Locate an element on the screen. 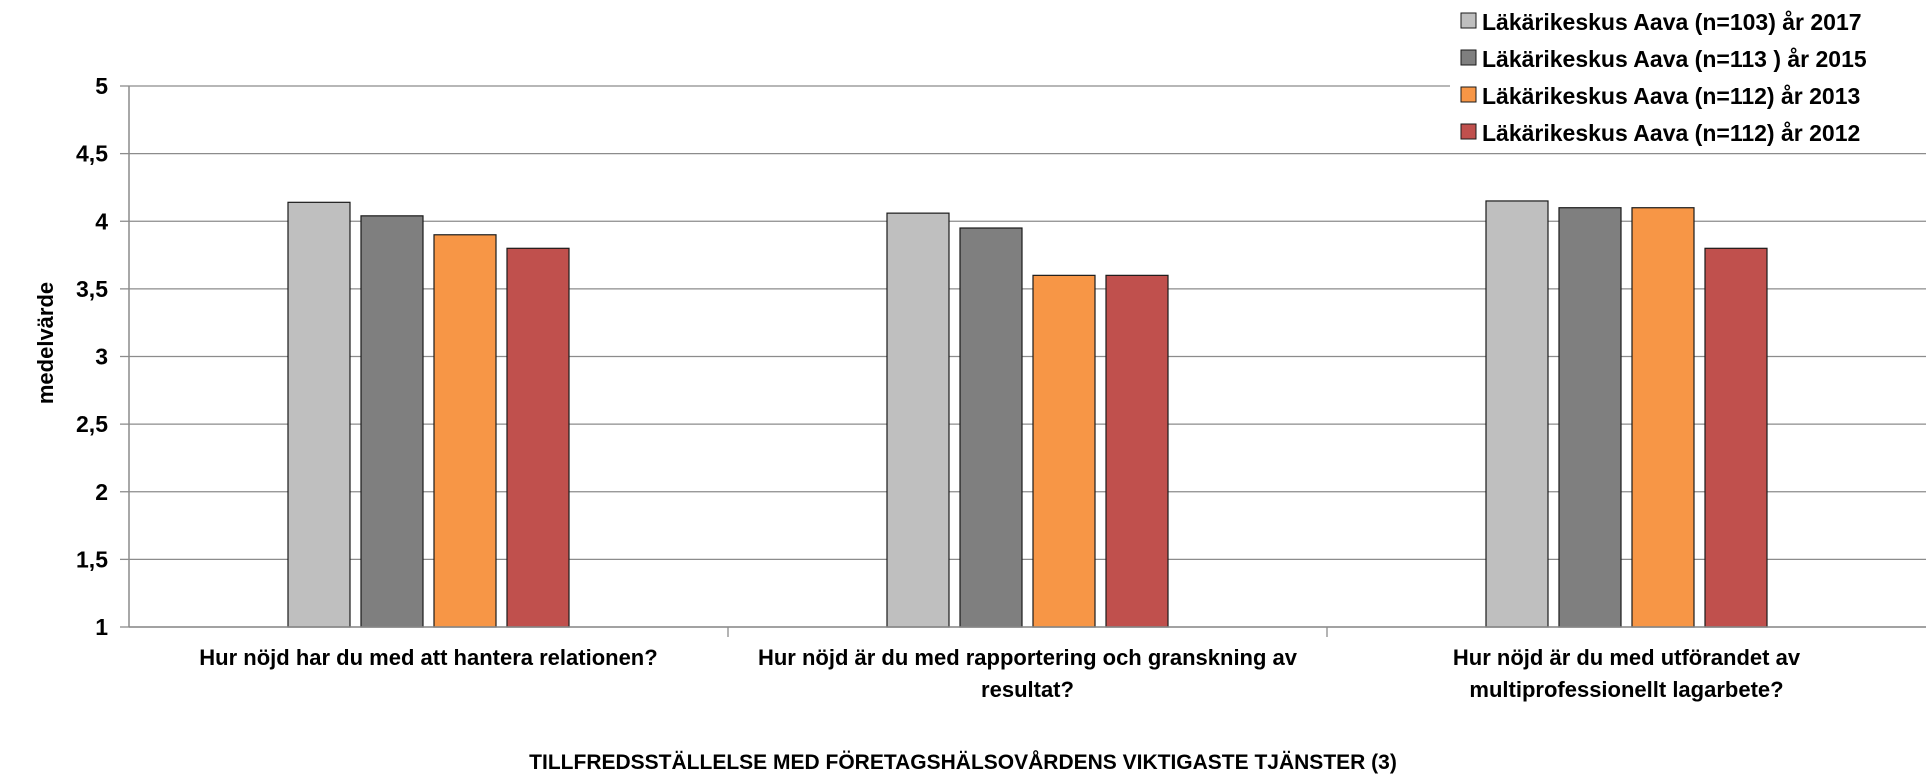  y-tick-label: 5 is located at coordinates (101, 86).